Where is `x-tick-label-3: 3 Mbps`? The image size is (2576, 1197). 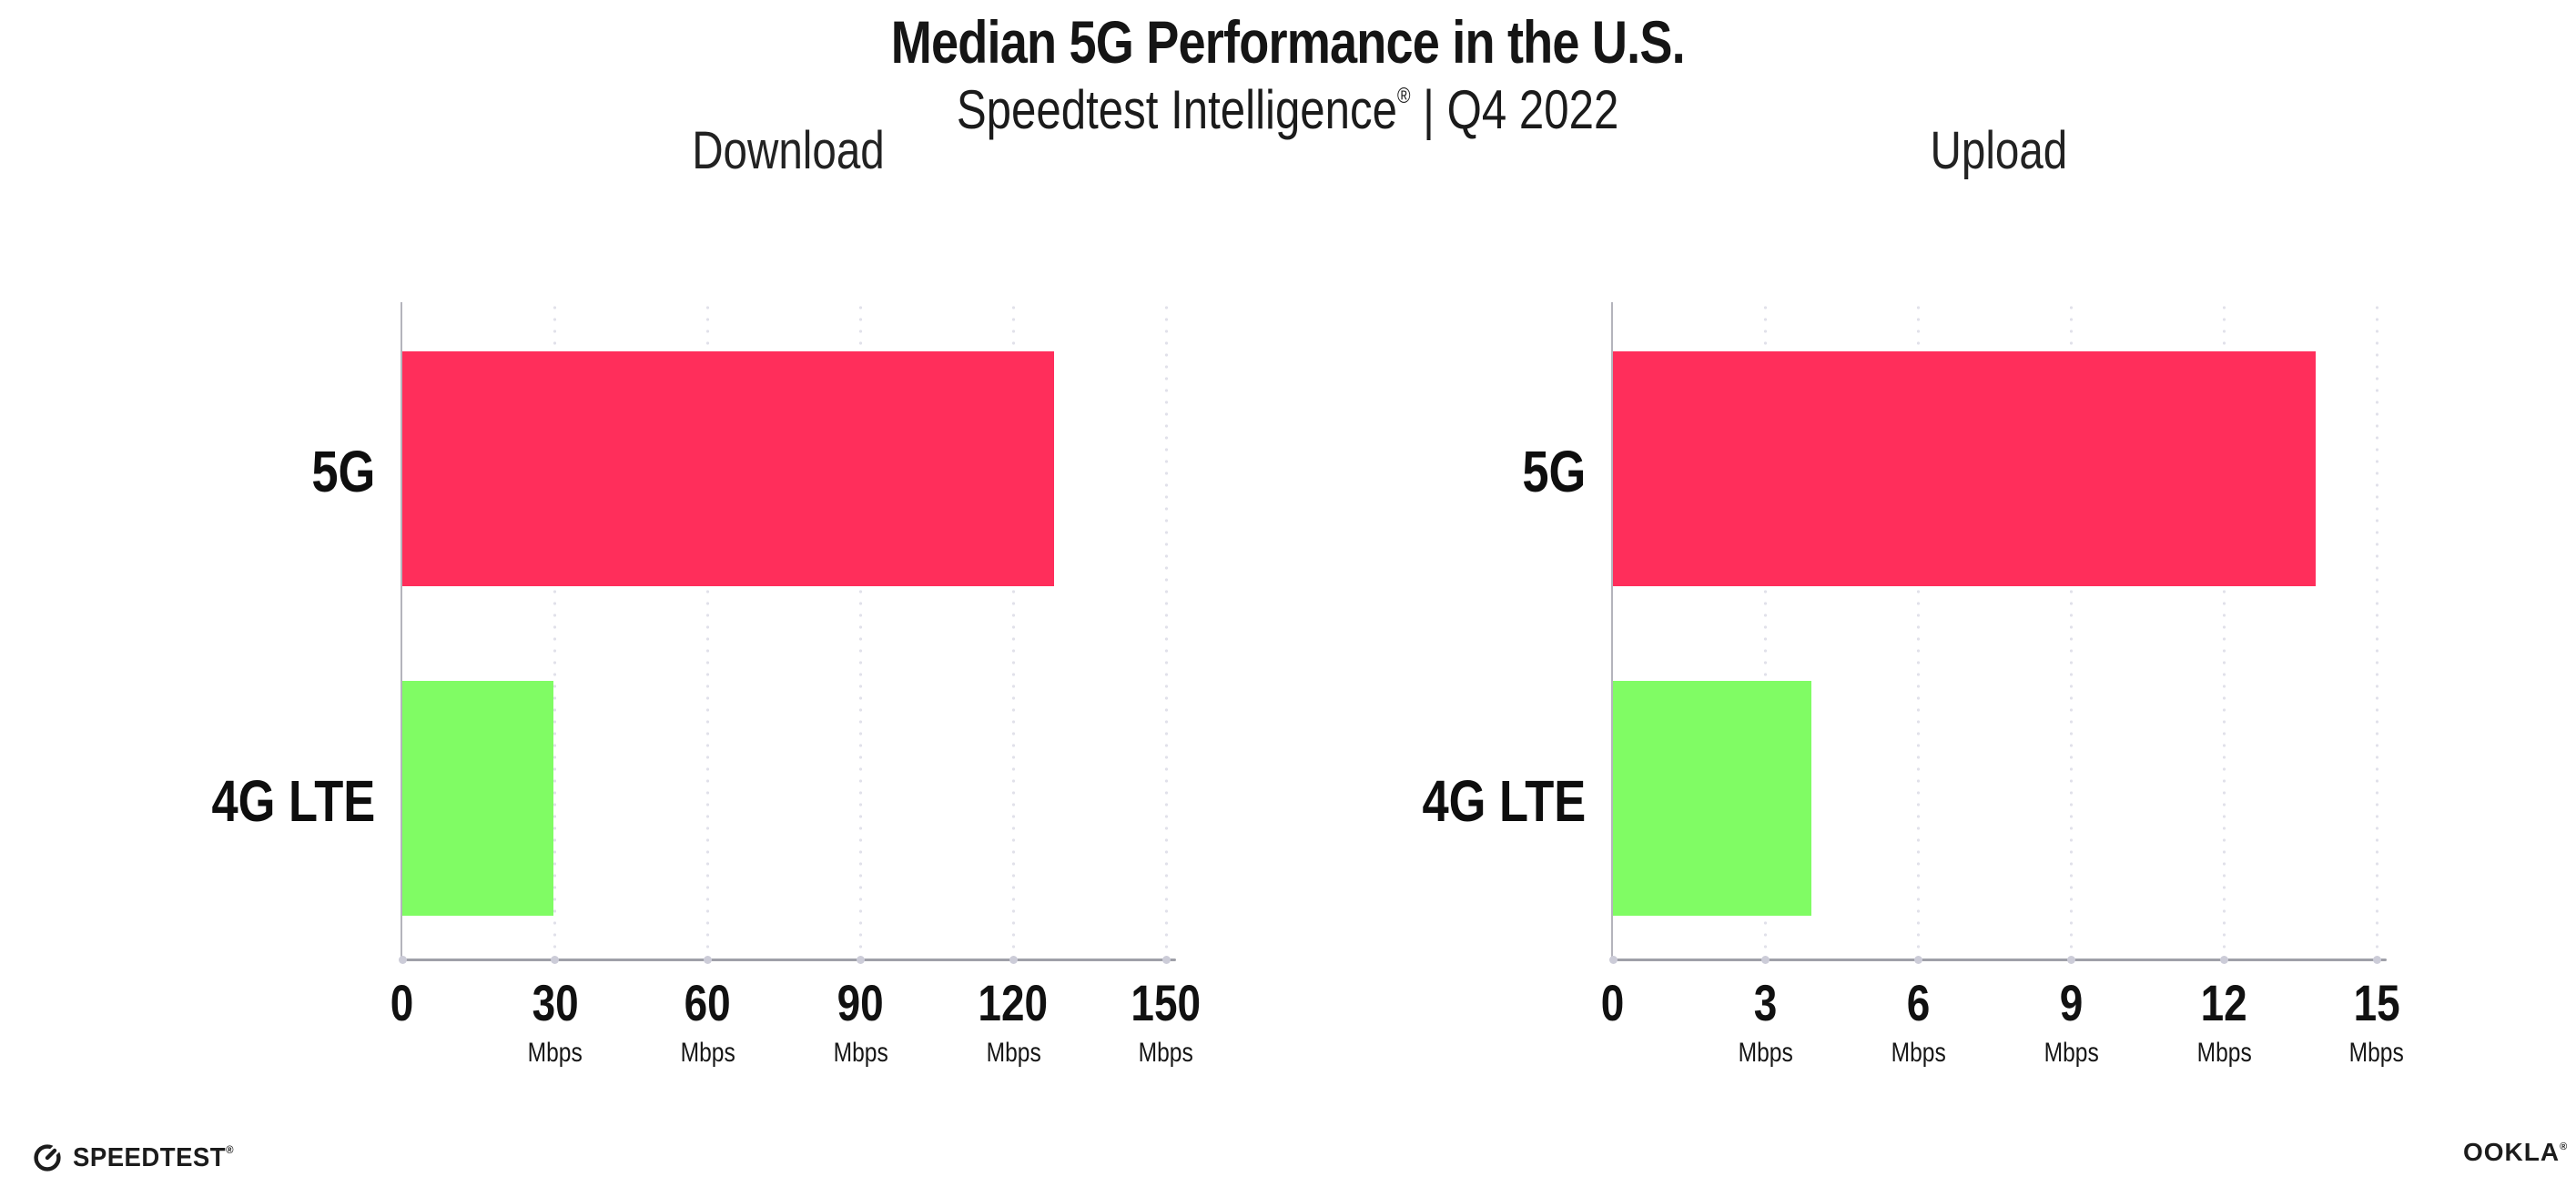 x-tick-label-3: 3 Mbps is located at coordinates (1766, 1023).